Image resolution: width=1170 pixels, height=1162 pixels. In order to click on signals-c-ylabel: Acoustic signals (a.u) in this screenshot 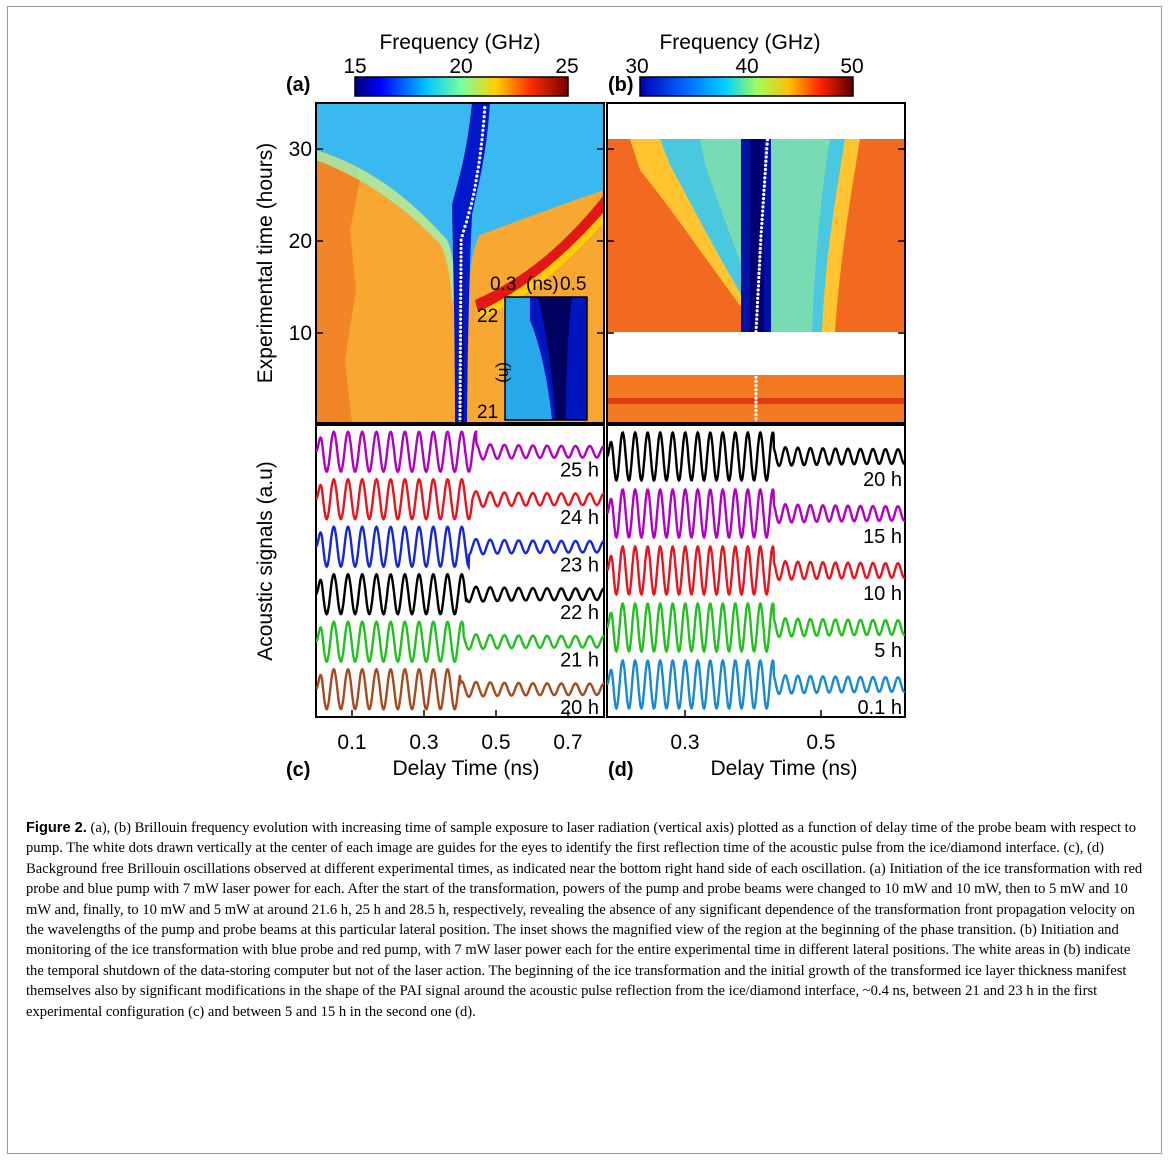, I will do `click(265, 561)`.